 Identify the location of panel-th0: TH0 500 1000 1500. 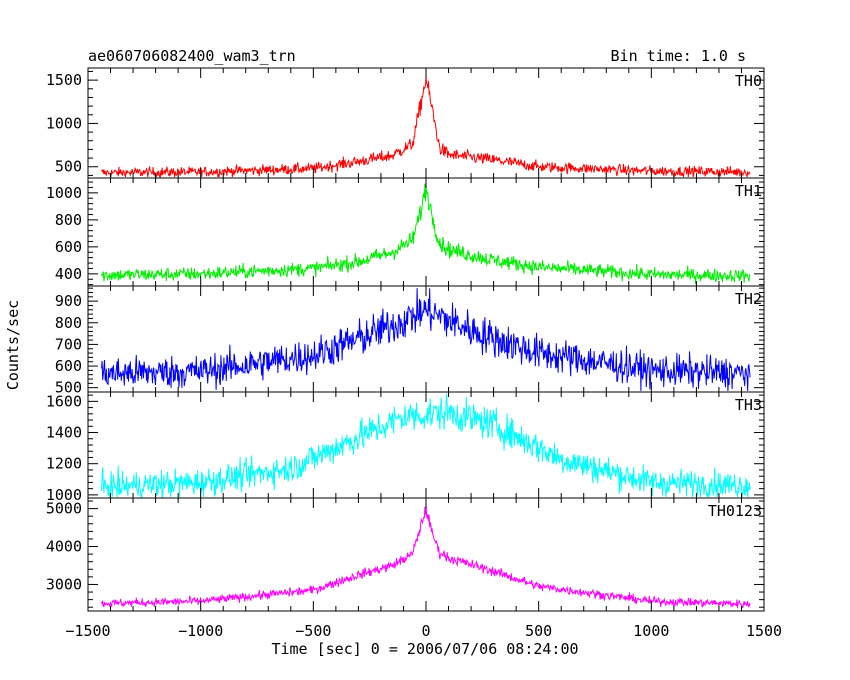
(405, 123).